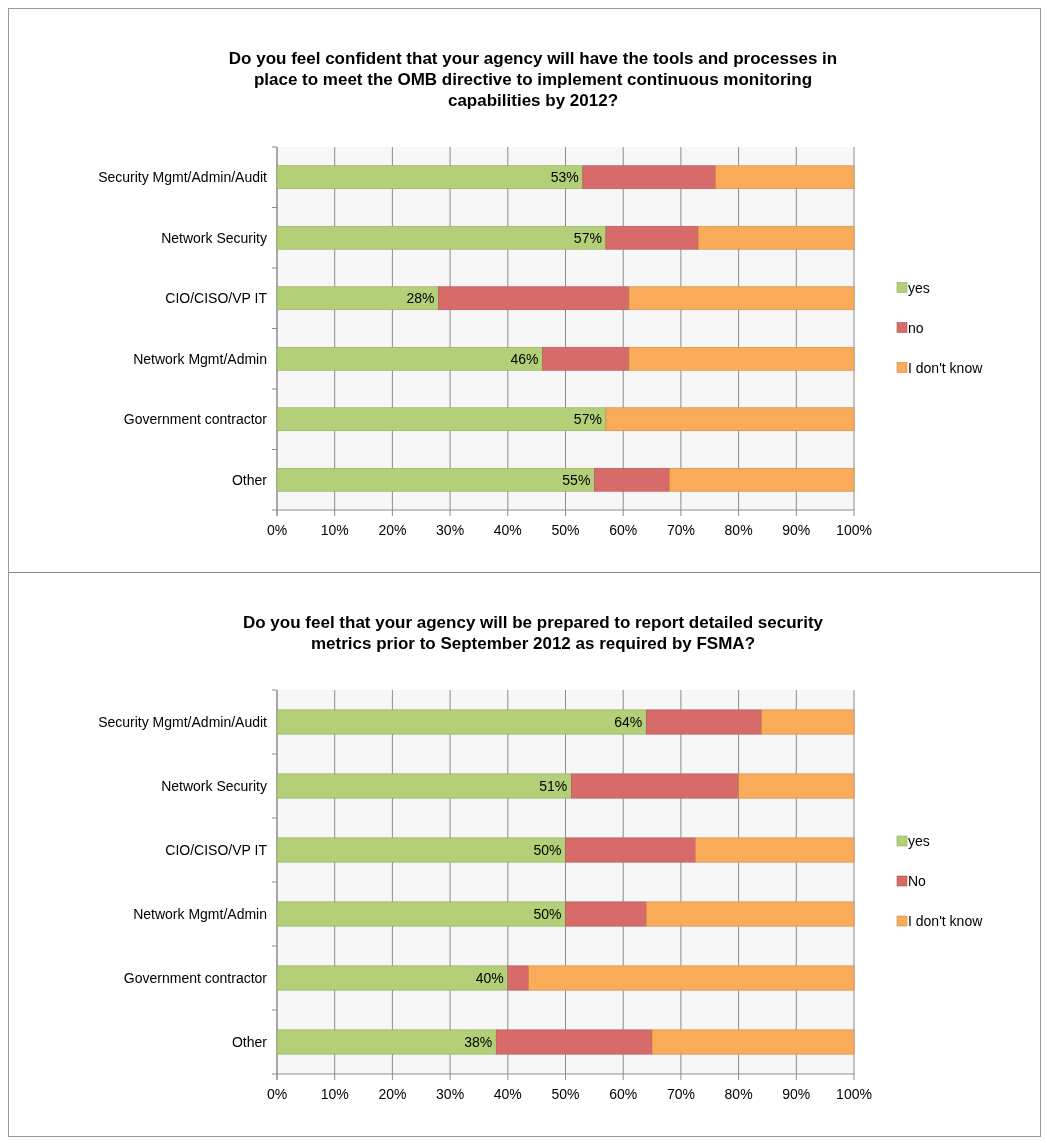  I want to click on data-label: 53%, so click(564, 177).